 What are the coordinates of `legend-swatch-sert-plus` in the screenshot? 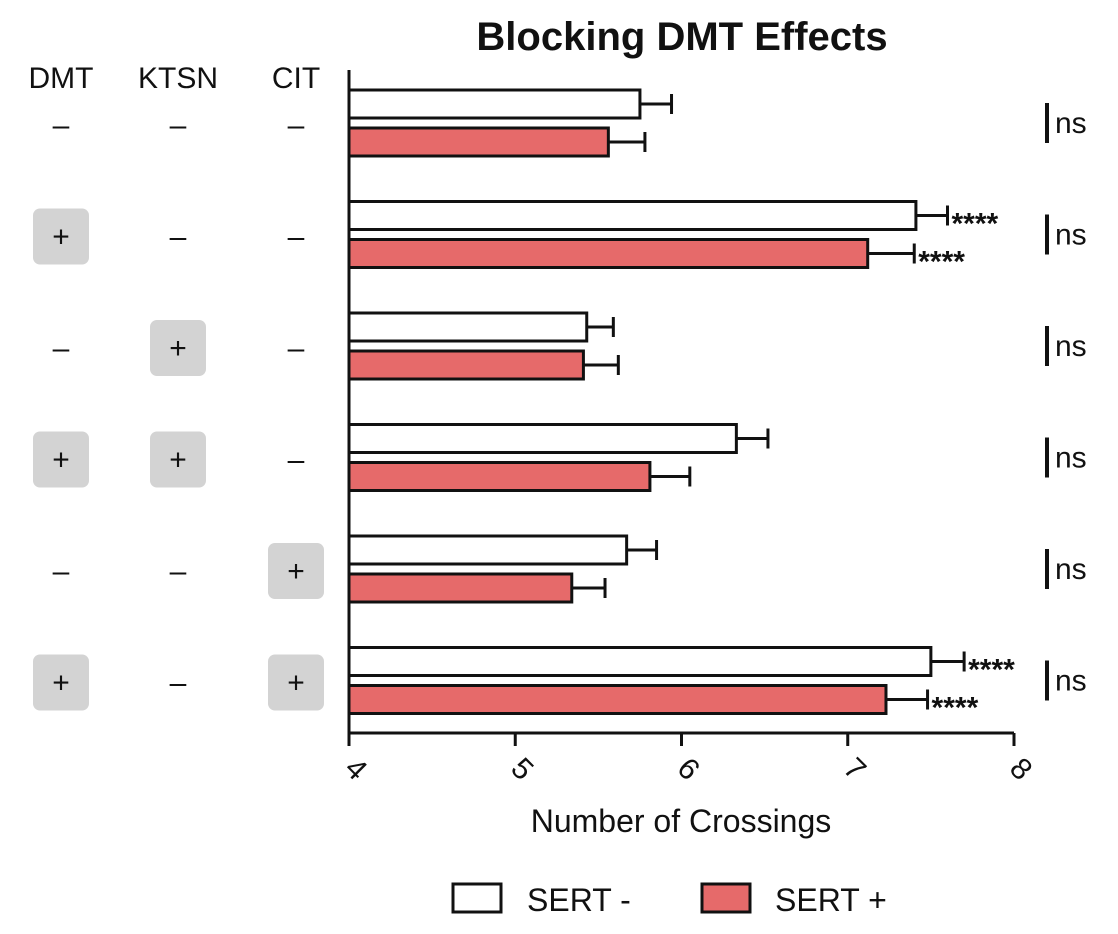 It's located at (726, 898).